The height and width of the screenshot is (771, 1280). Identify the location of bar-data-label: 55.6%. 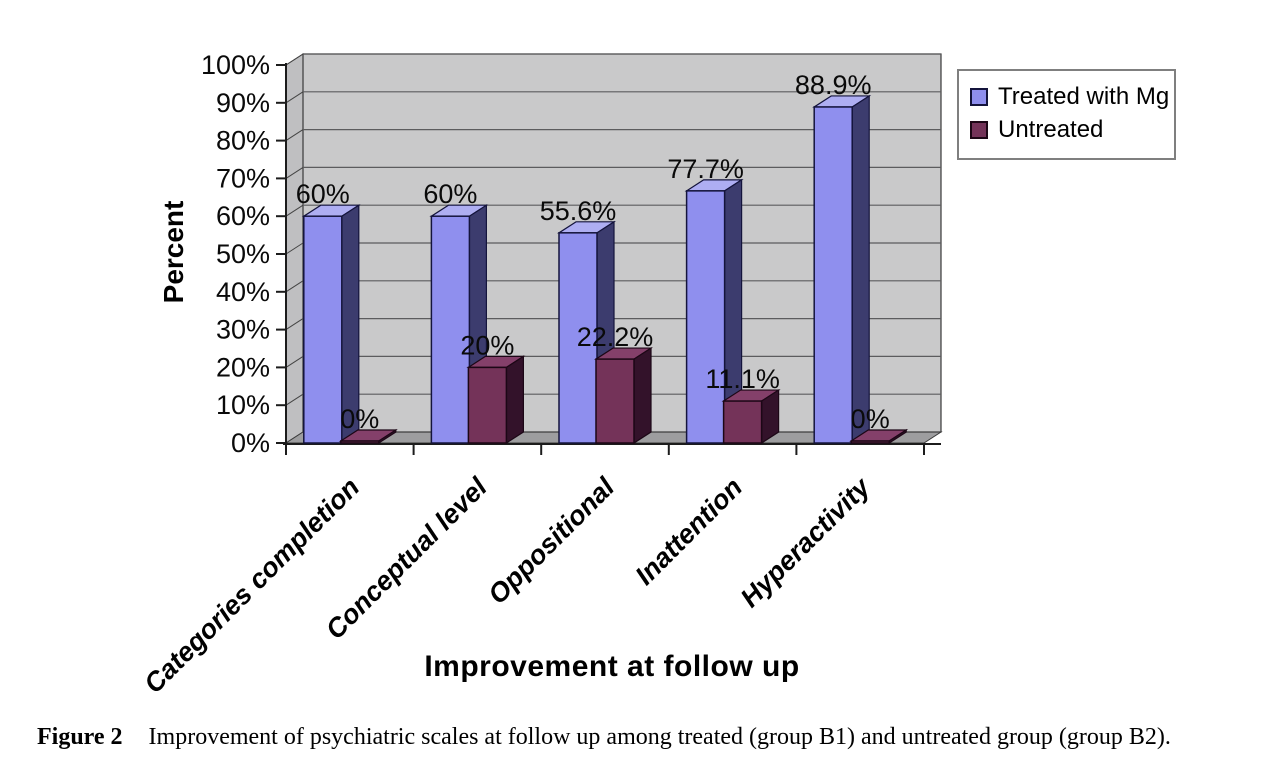
(578, 211).